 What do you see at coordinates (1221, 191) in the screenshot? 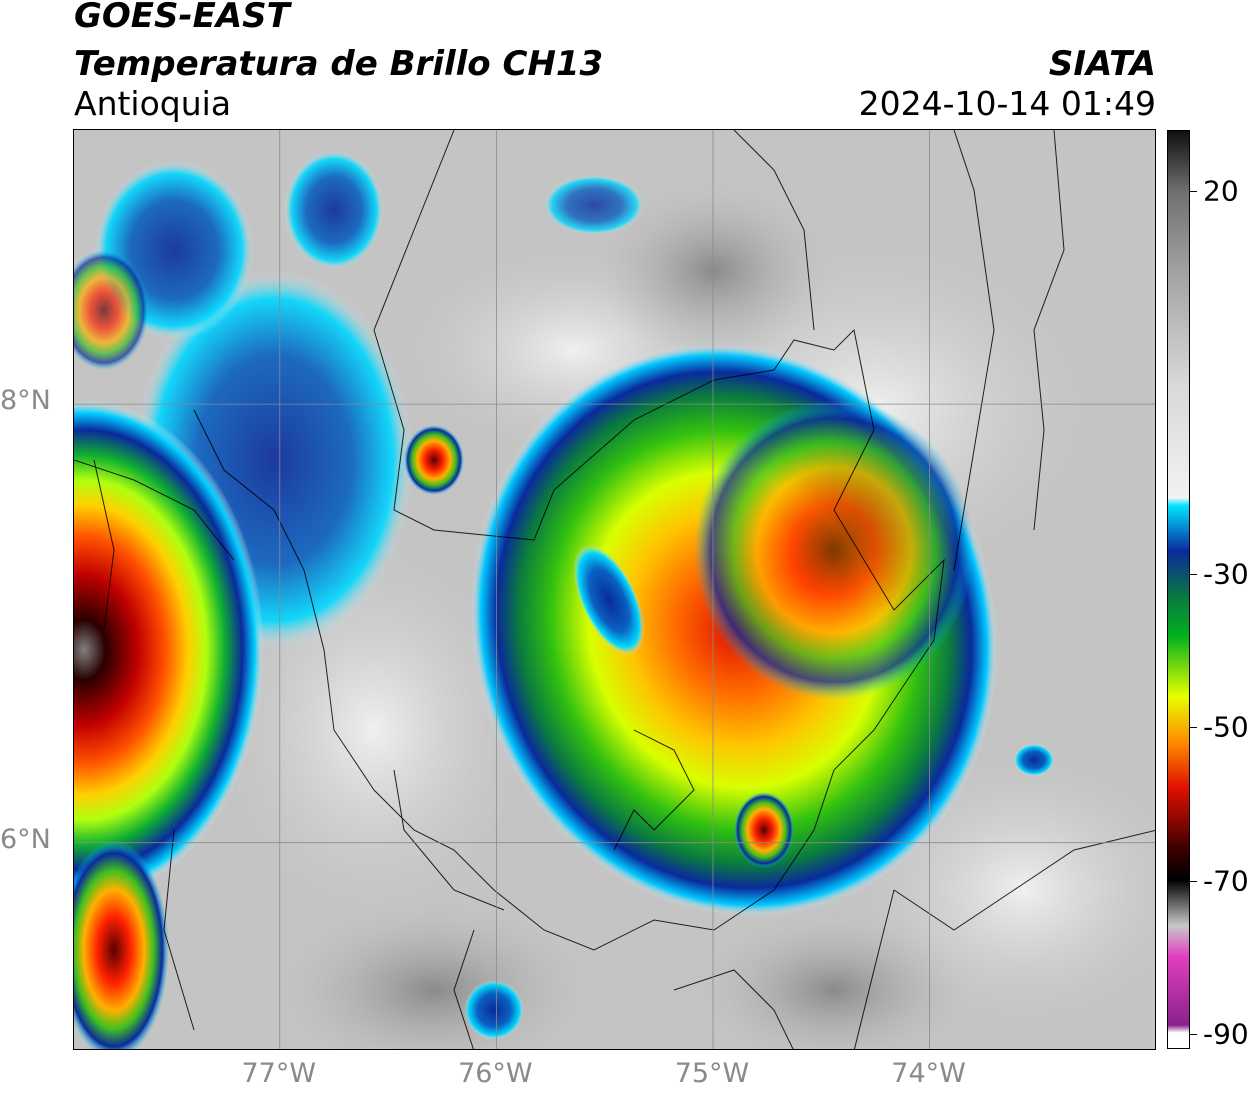
I see `colorbar-tick-label: 20` at bounding box center [1221, 191].